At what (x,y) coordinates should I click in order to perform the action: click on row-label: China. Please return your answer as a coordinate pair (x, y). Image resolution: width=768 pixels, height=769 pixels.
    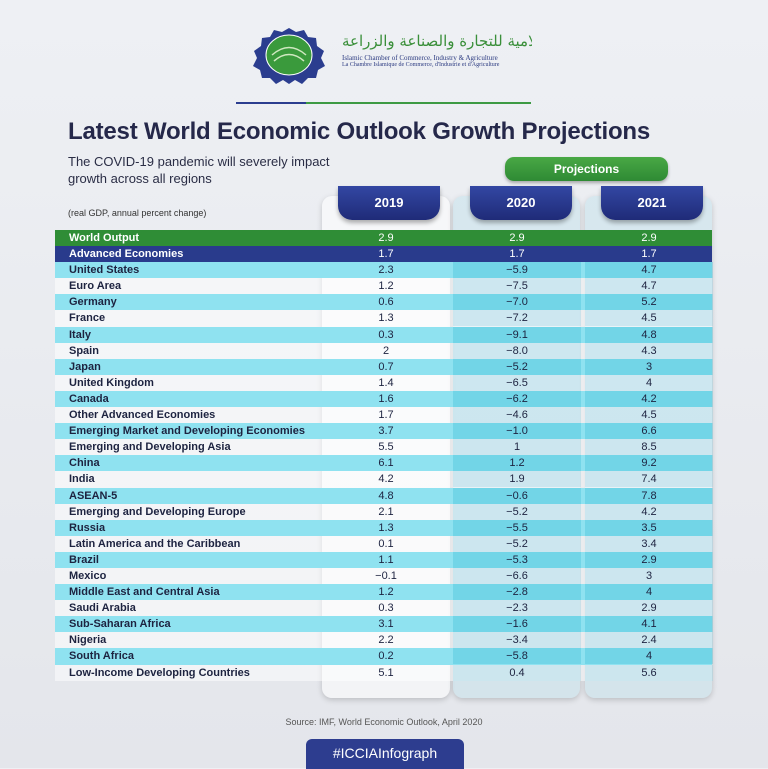
    Looking at the image, I should click on (84, 463).